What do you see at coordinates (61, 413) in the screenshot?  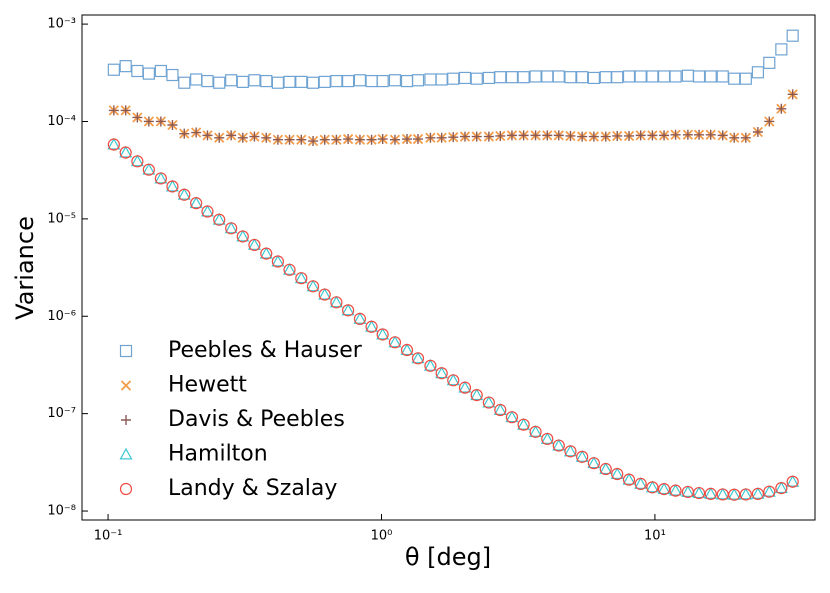 I see `y-tick-label: 10⁻⁷` at bounding box center [61, 413].